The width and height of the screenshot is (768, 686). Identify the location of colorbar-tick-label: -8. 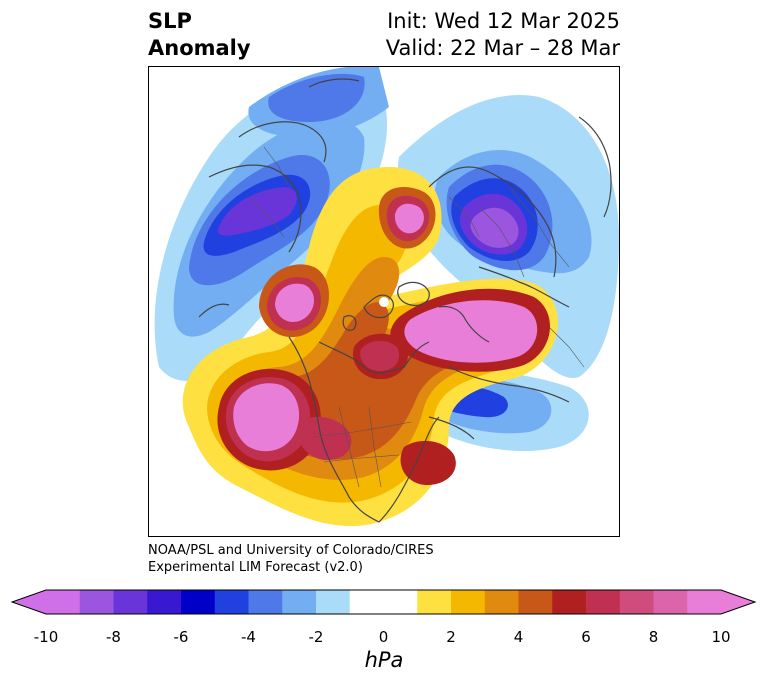
(113, 637).